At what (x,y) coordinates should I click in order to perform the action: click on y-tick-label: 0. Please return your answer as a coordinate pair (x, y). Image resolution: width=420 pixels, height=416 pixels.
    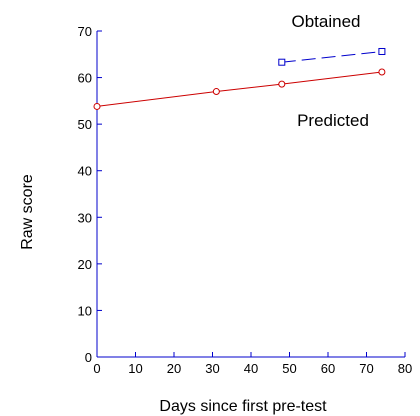
    Looking at the image, I should click on (88, 357).